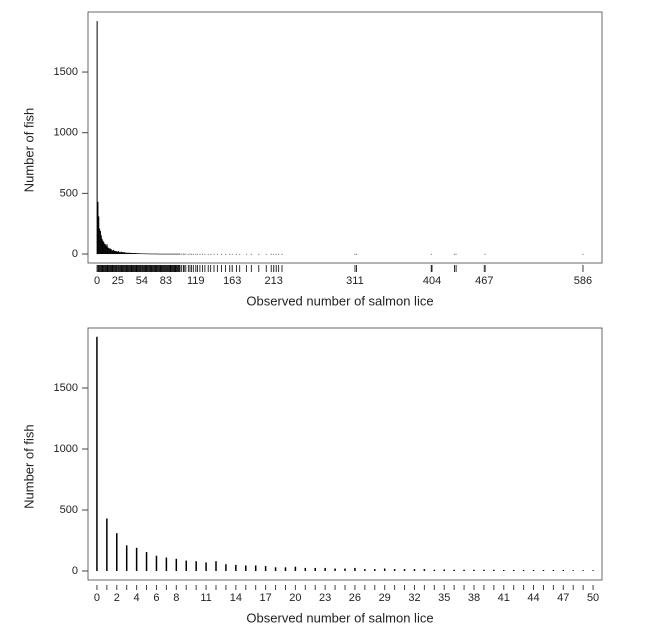  What do you see at coordinates (355, 281) in the screenshot?
I see `x-tick-label: 311` at bounding box center [355, 281].